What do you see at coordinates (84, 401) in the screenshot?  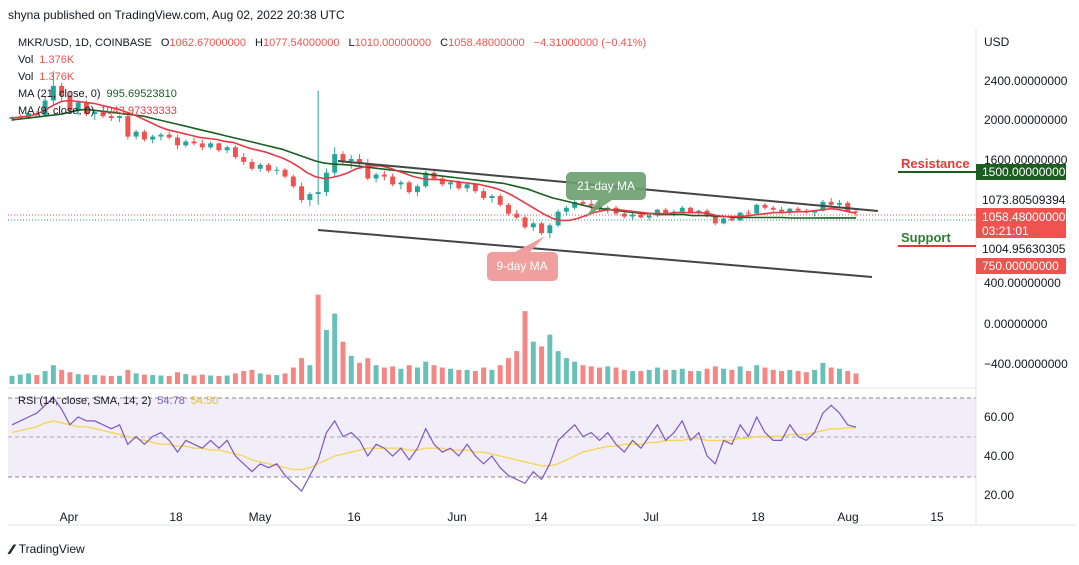 I see `legend-rsi-label: RSI (14, close, SMA, 14, 2)` at bounding box center [84, 401].